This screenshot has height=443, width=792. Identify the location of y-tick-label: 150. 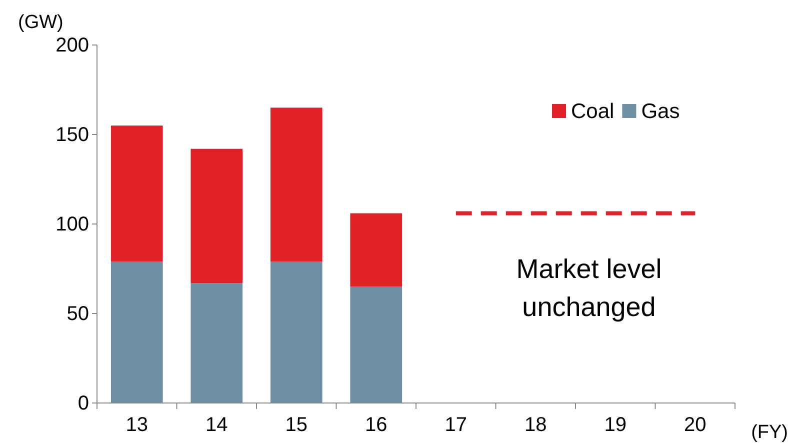
(72, 135).